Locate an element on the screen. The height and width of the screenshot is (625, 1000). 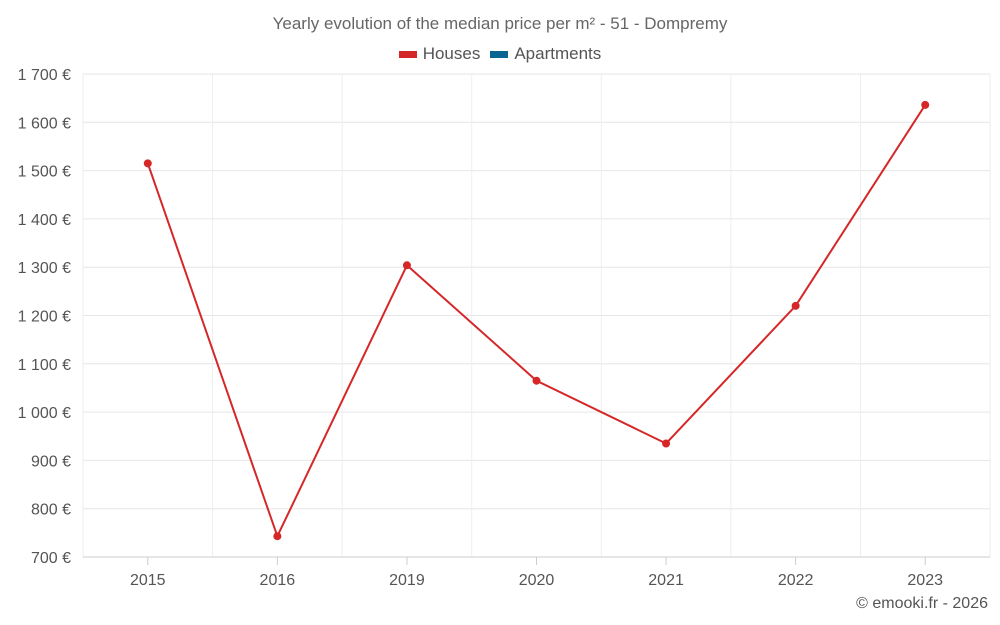
y-tick-label: 1 100 € is located at coordinates (44, 365).